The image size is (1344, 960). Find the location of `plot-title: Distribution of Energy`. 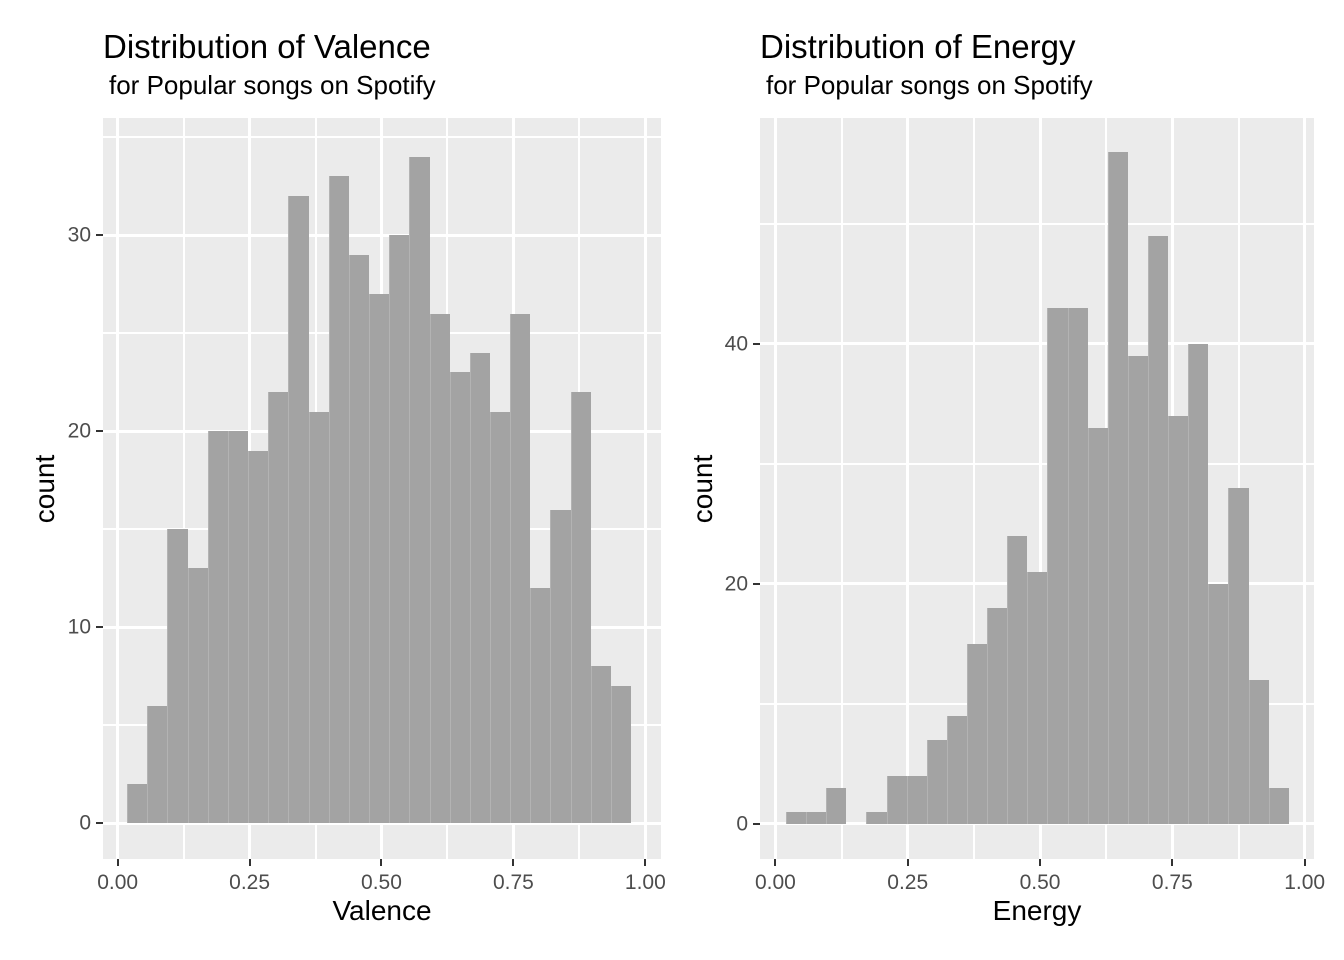

plot-title: Distribution of Energy is located at coordinates (918, 46).